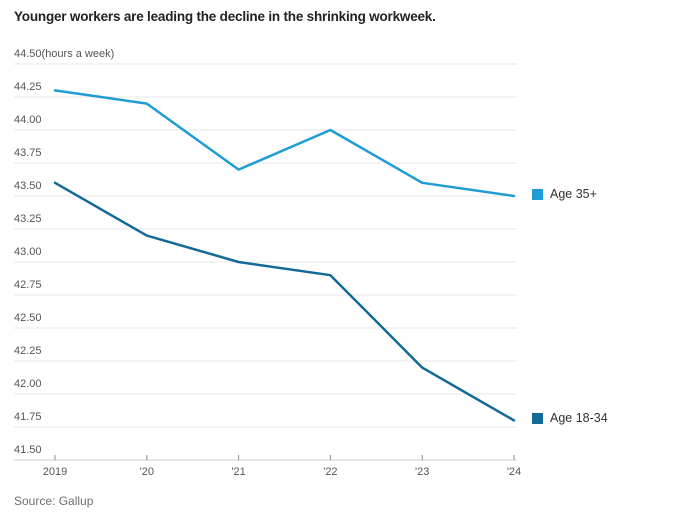  Describe the element at coordinates (422, 472) in the screenshot. I see `x-axis-tick-label: '23` at that location.